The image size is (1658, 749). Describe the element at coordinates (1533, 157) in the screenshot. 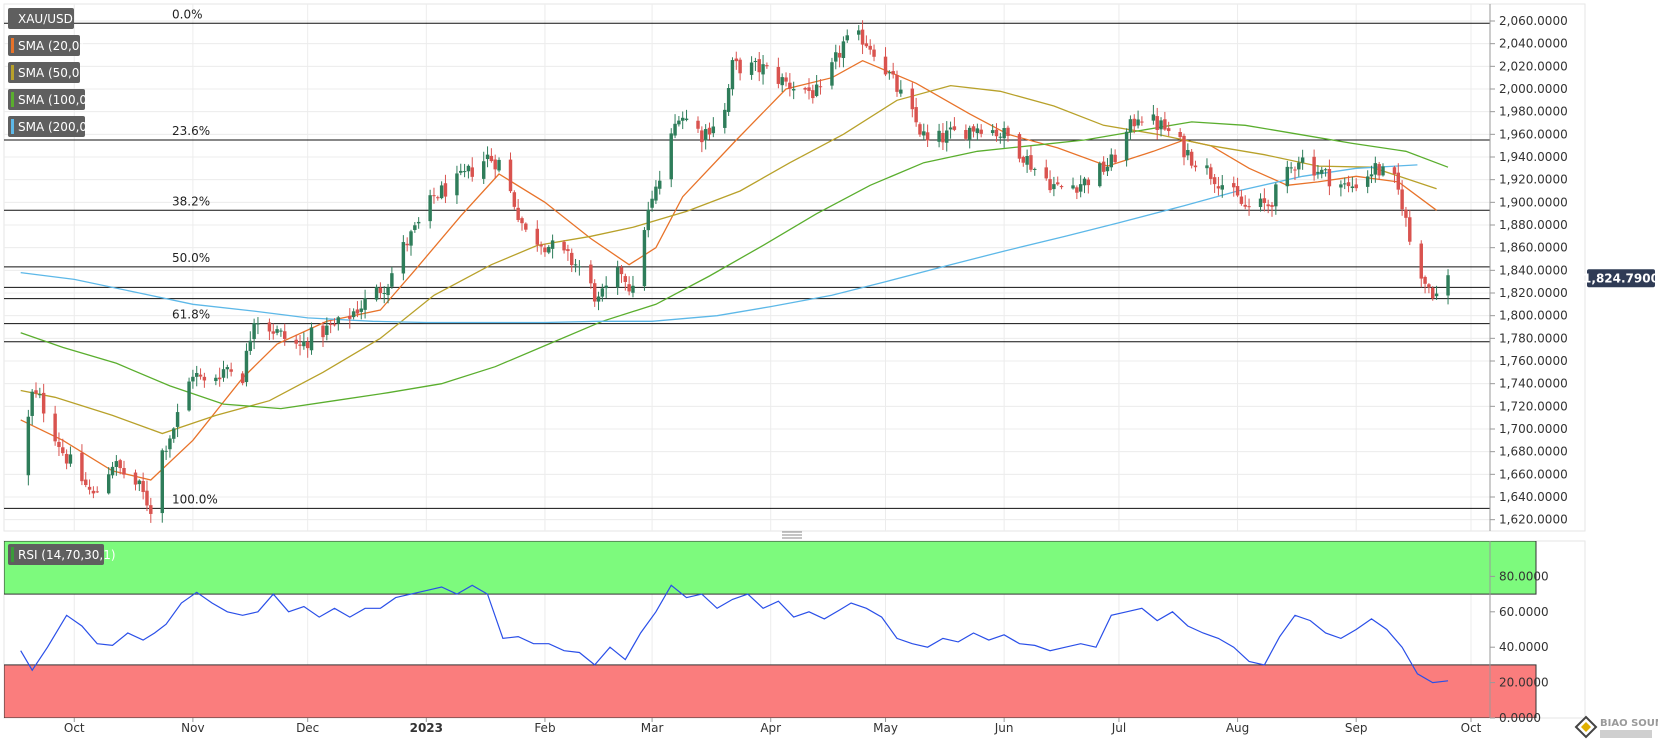

I see `price-tick-label: 1,940.0000` at that location.